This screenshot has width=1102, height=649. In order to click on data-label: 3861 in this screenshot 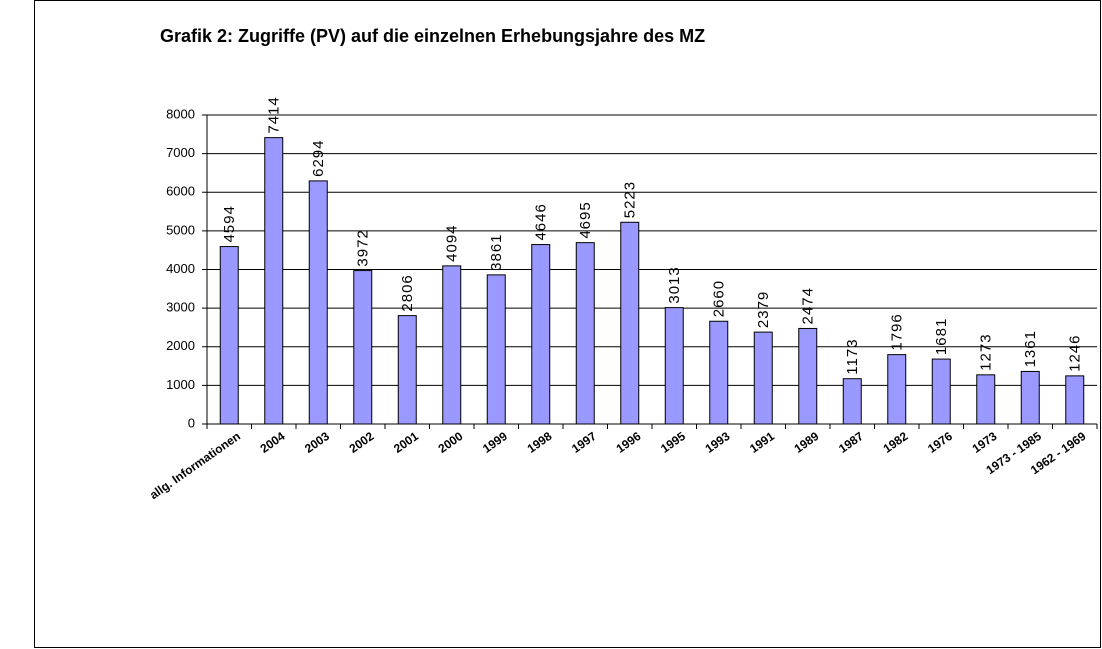, I will do `click(496, 251)`.